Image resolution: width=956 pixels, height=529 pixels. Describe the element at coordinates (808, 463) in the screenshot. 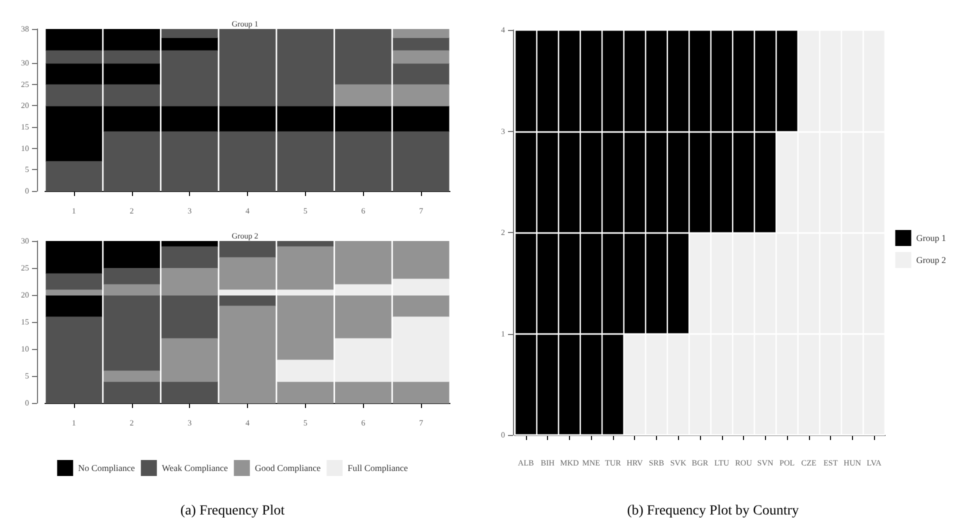

I see `x-tick-label: CZE` at that location.